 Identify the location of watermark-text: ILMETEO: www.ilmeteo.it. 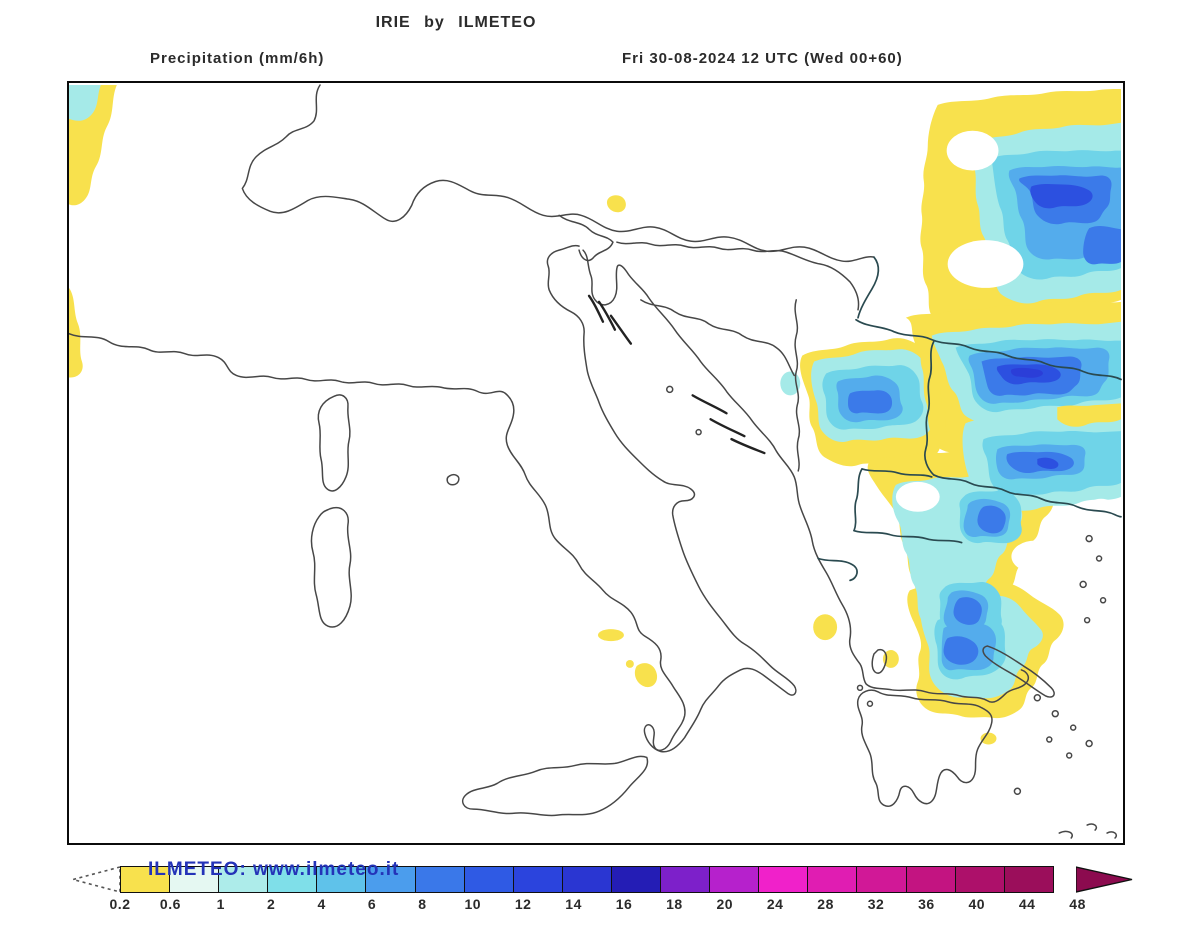
(274, 869).